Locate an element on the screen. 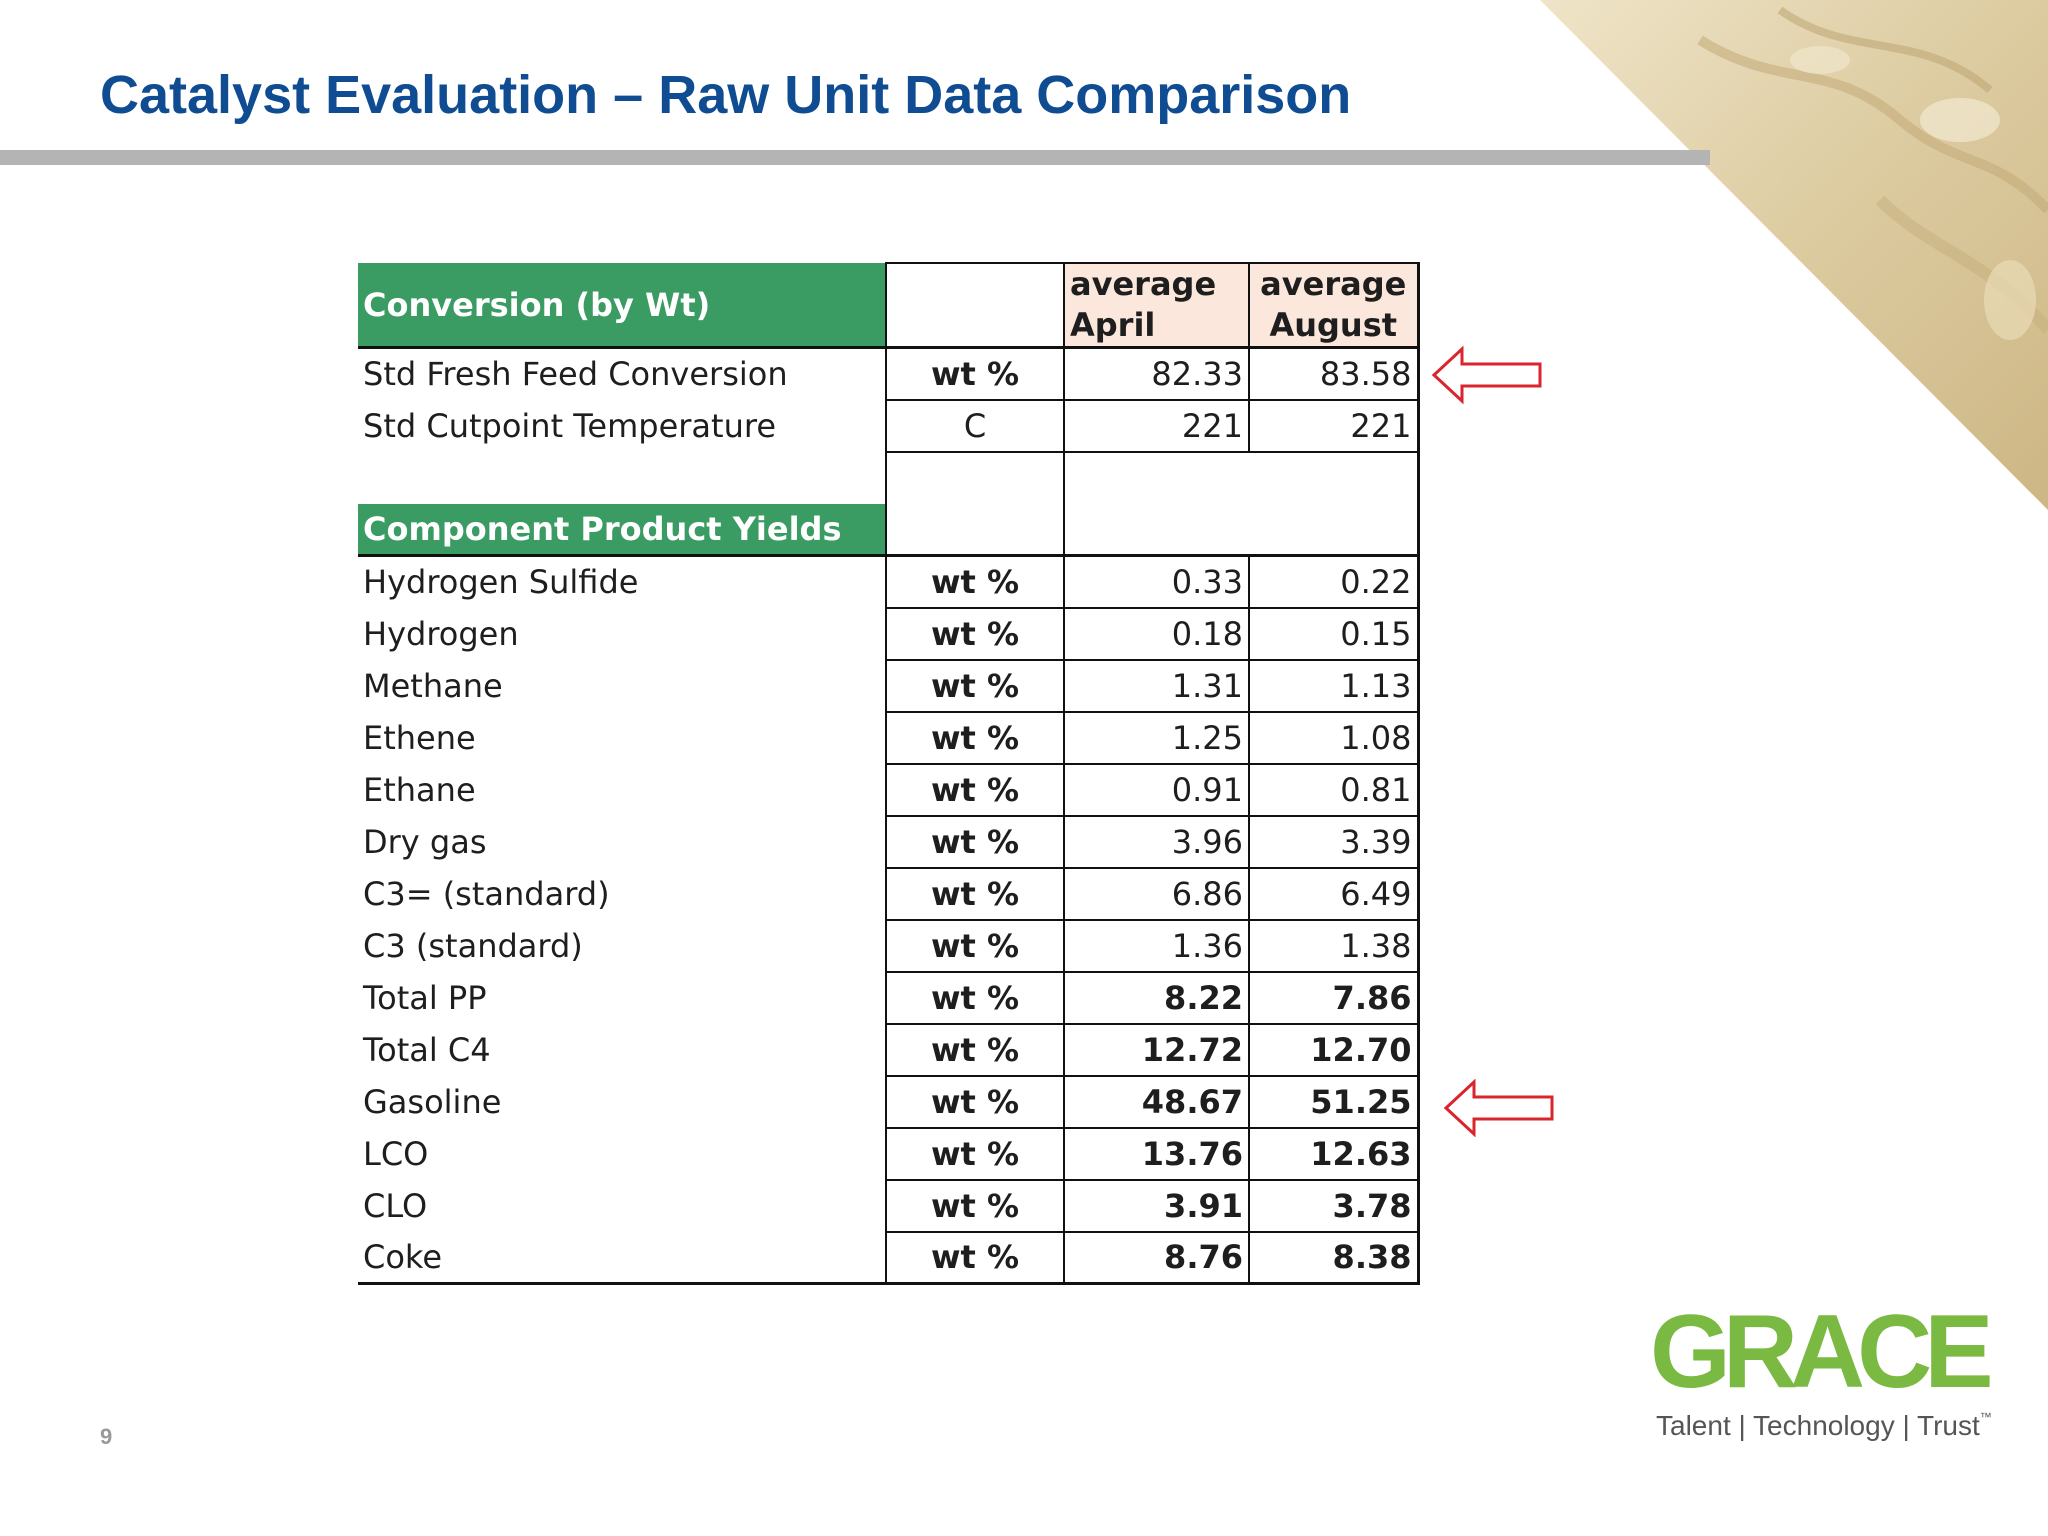  table-row: LCO wt % 13.76 12.63 is located at coordinates (889, 1153).